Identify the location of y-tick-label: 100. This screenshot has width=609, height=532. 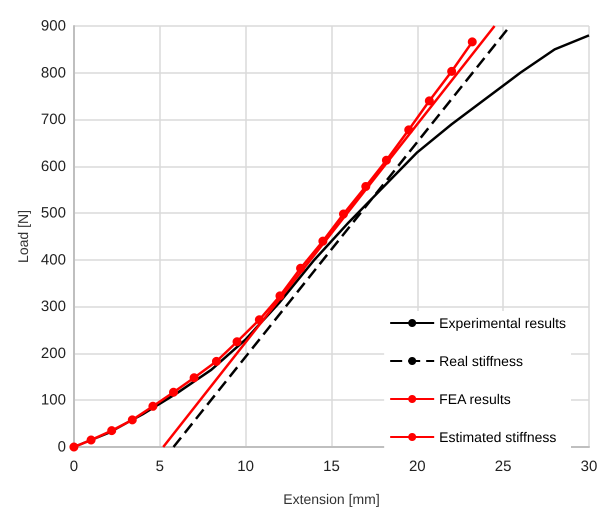
(53, 400).